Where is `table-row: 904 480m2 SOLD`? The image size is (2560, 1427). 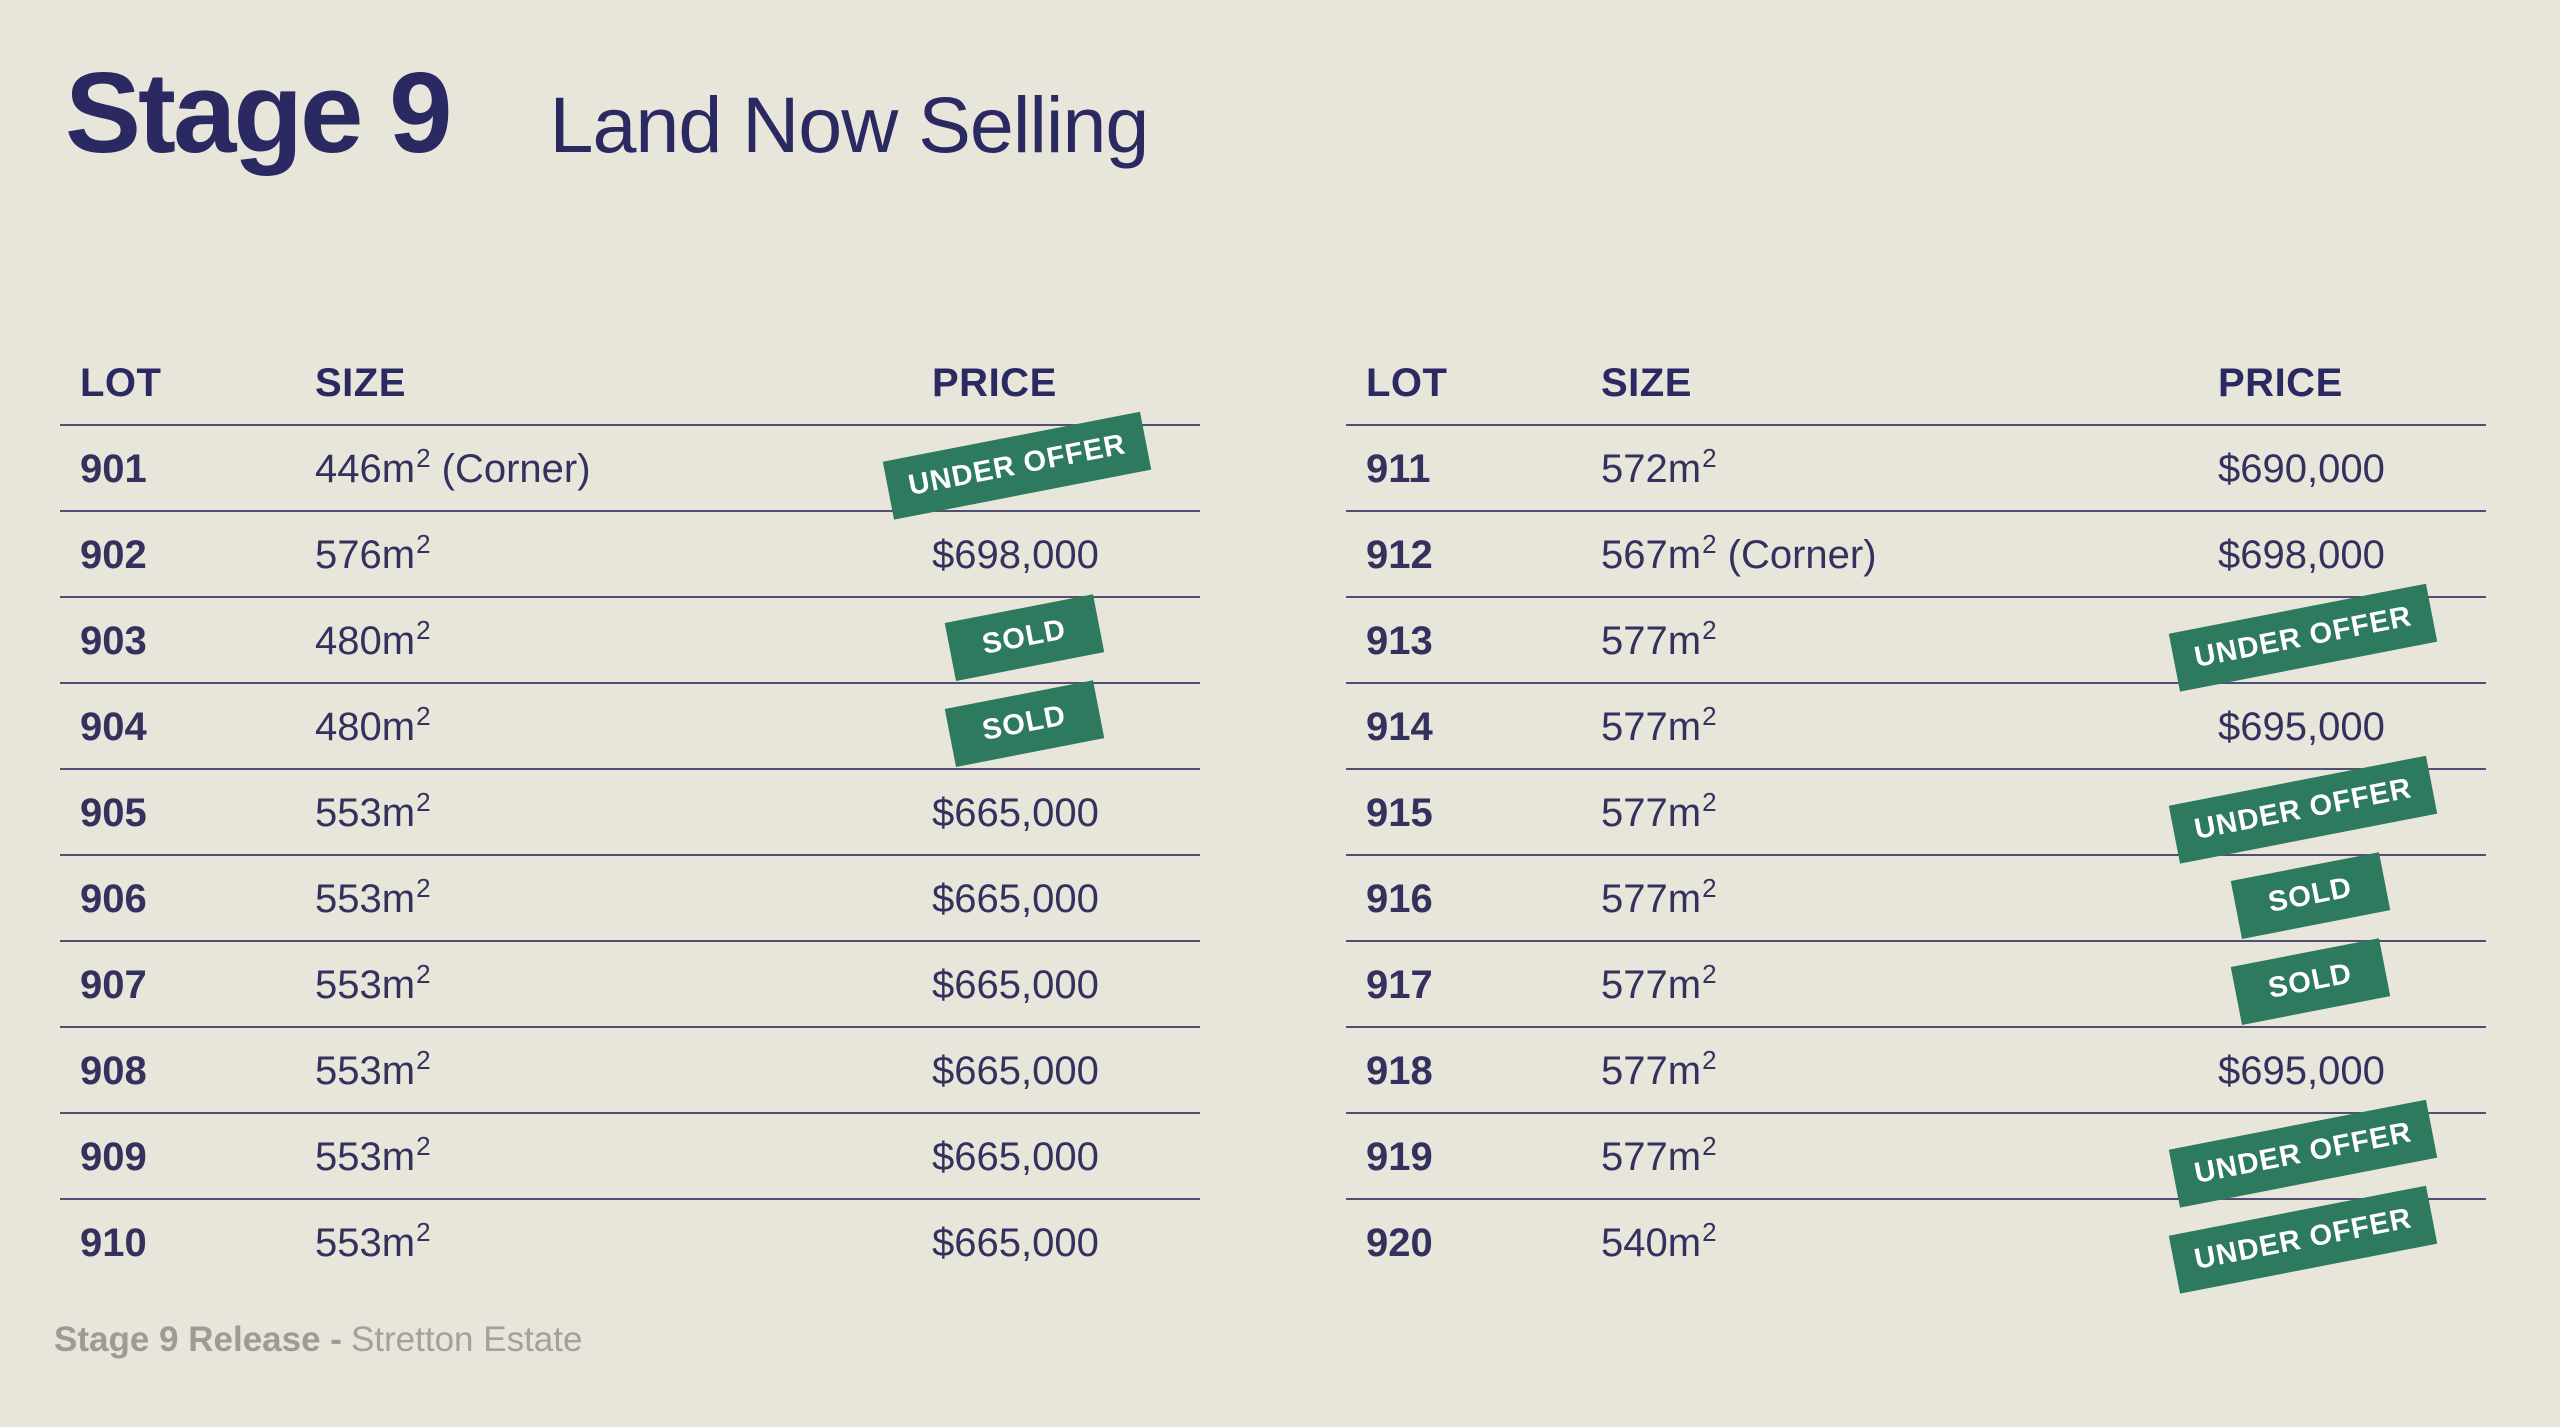 table-row: 904 480m2 SOLD is located at coordinates (630, 724).